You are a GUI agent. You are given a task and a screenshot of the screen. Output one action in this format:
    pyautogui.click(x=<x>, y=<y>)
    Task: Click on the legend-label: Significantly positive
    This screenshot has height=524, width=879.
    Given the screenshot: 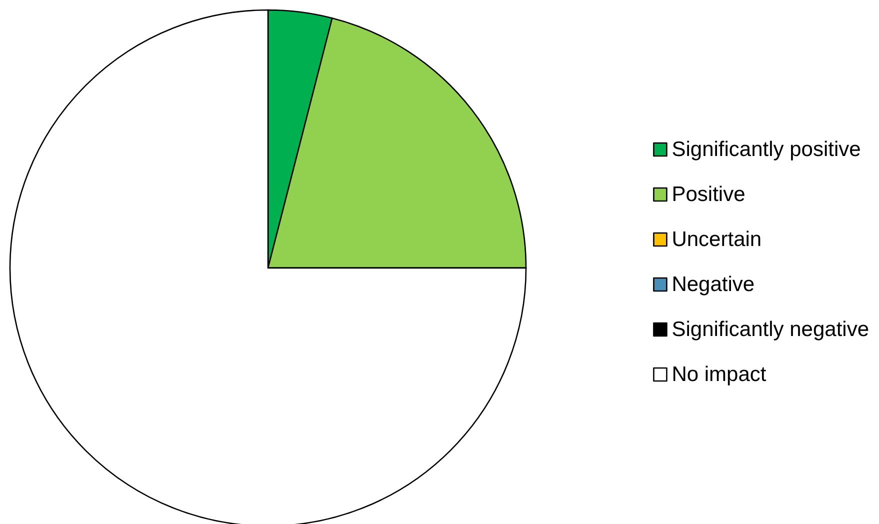 What is the action you would take?
    pyautogui.click(x=766, y=149)
    